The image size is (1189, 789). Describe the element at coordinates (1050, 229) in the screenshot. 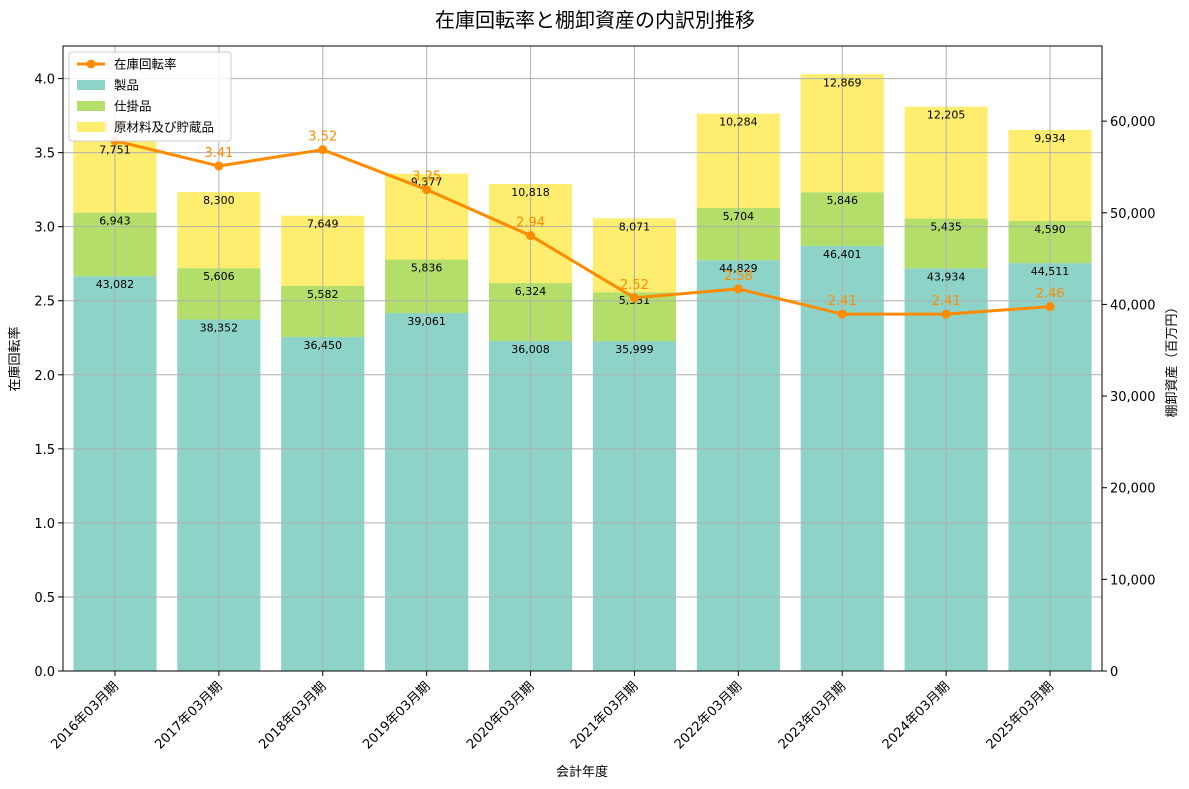

I see `bar-label-1-9: 4,590` at that location.